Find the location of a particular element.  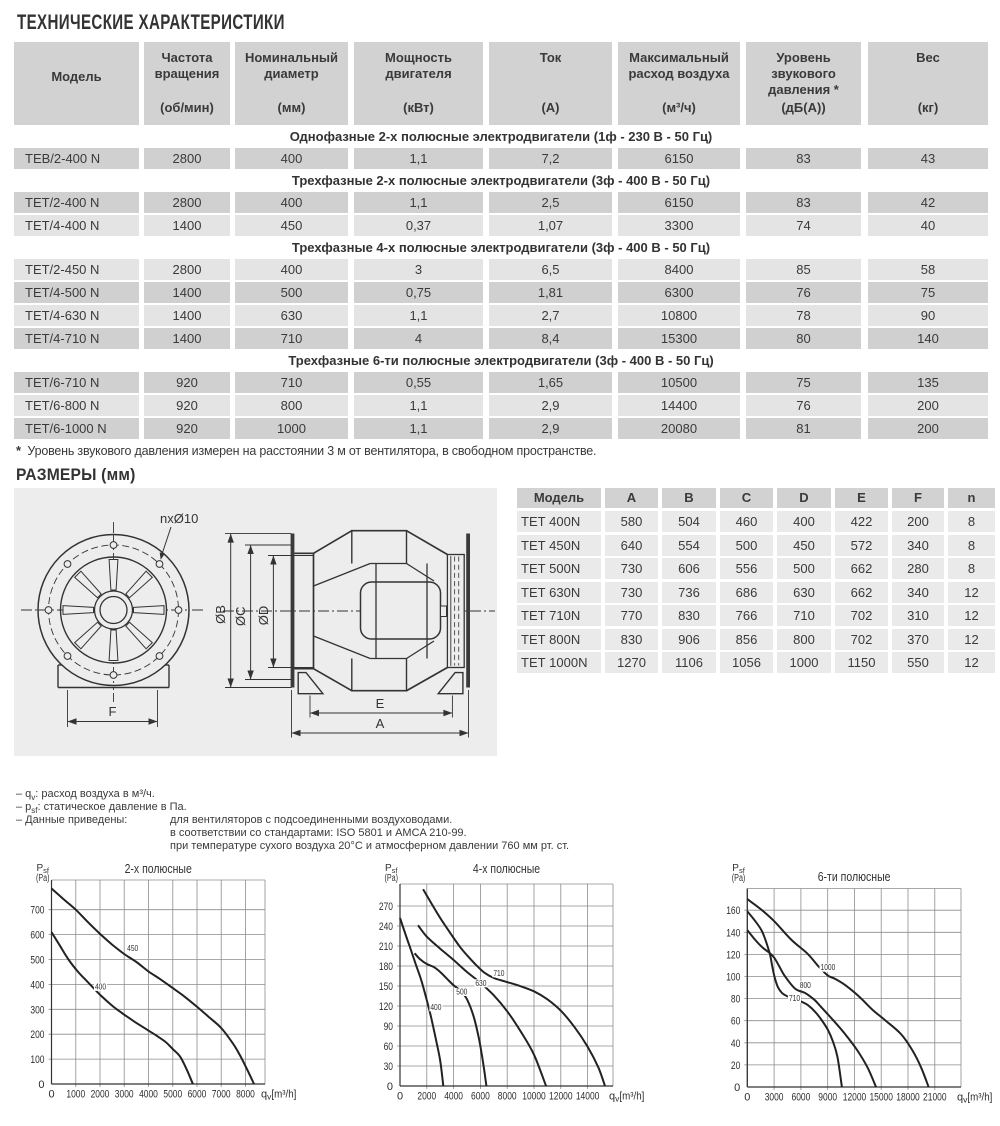

svg-text: F is located at coordinates (113, 711).